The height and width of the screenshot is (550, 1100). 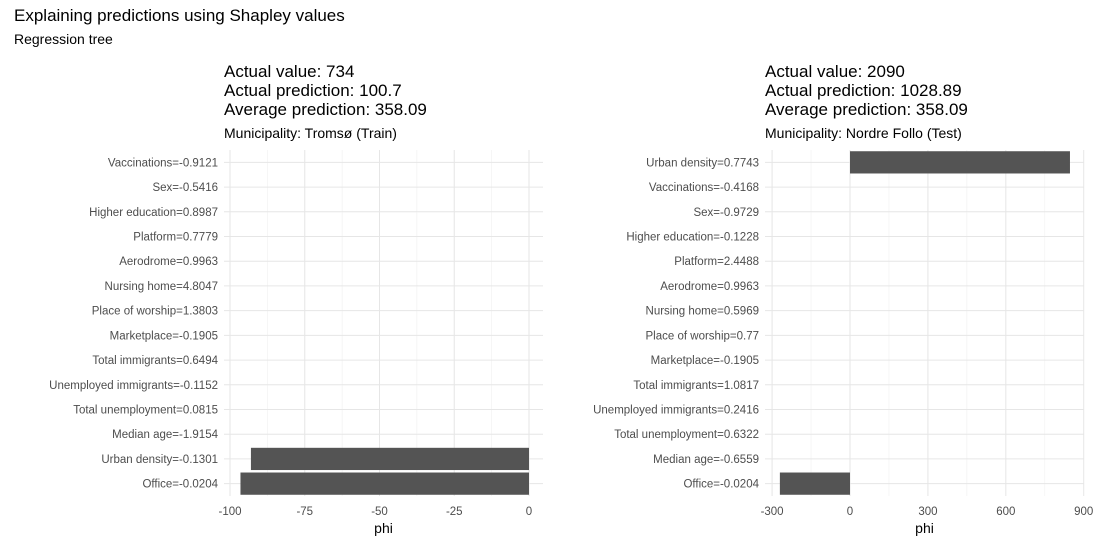 What do you see at coordinates (863, 90) in the screenshot?
I see `panel-header-line: Actual prediction: 1028.89` at bounding box center [863, 90].